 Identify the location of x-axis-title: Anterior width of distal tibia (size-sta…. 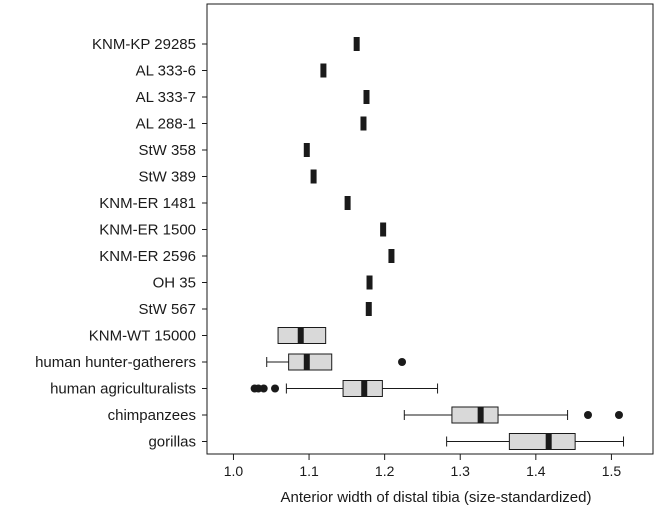
(436, 497).